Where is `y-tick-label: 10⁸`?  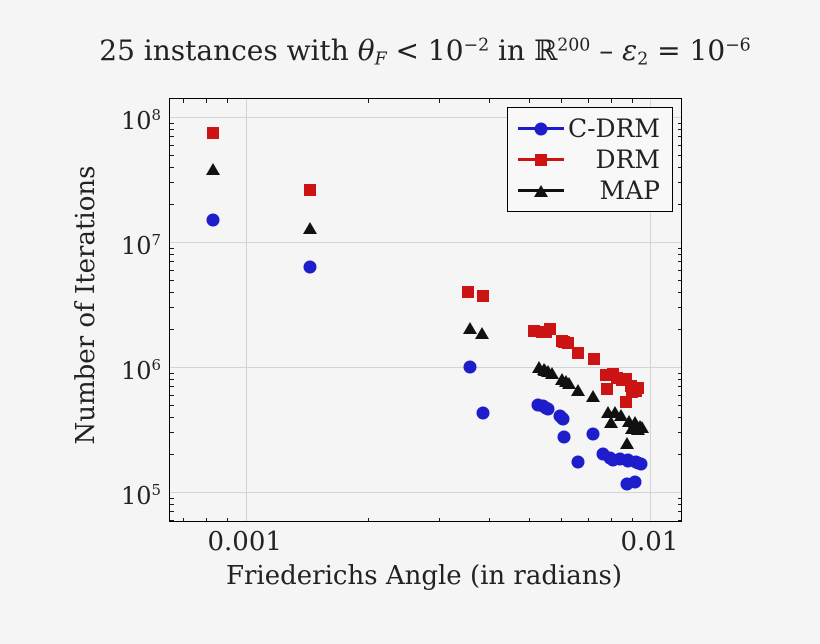
y-tick-label: 10⁸ is located at coordinates (140, 120).